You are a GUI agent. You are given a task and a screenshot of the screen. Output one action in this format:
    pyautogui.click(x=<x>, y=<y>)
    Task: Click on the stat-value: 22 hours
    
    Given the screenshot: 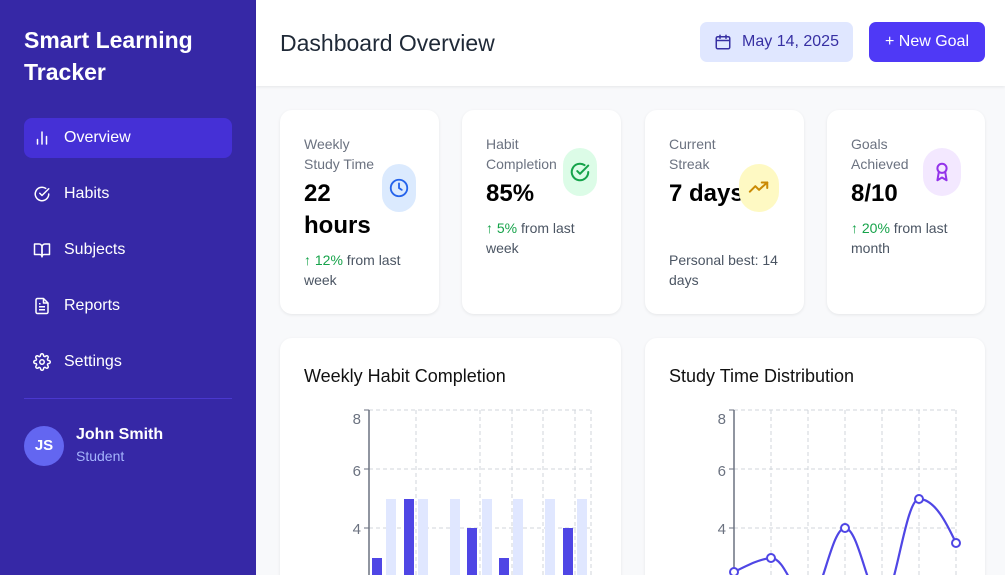 What is the action you would take?
    pyautogui.click(x=337, y=209)
    